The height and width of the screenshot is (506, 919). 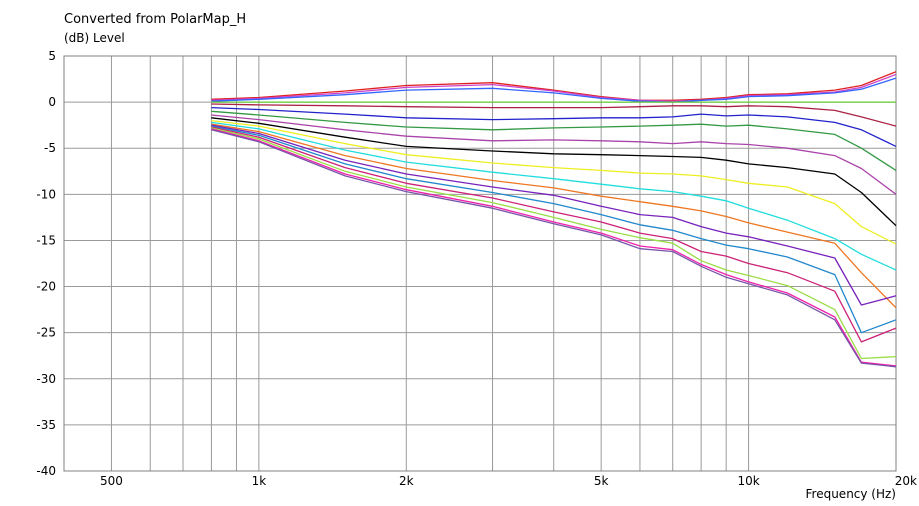 What do you see at coordinates (46, 194) in the screenshot?
I see `y-tick-label: -10` at bounding box center [46, 194].